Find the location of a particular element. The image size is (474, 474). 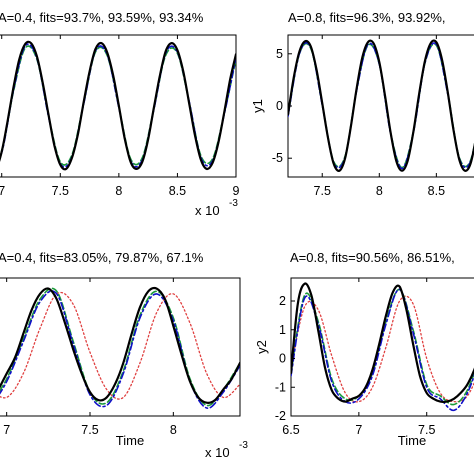

chart-title: A=0.8, fits=96.3%, 93.92%, is located at coordinates (367, 17).